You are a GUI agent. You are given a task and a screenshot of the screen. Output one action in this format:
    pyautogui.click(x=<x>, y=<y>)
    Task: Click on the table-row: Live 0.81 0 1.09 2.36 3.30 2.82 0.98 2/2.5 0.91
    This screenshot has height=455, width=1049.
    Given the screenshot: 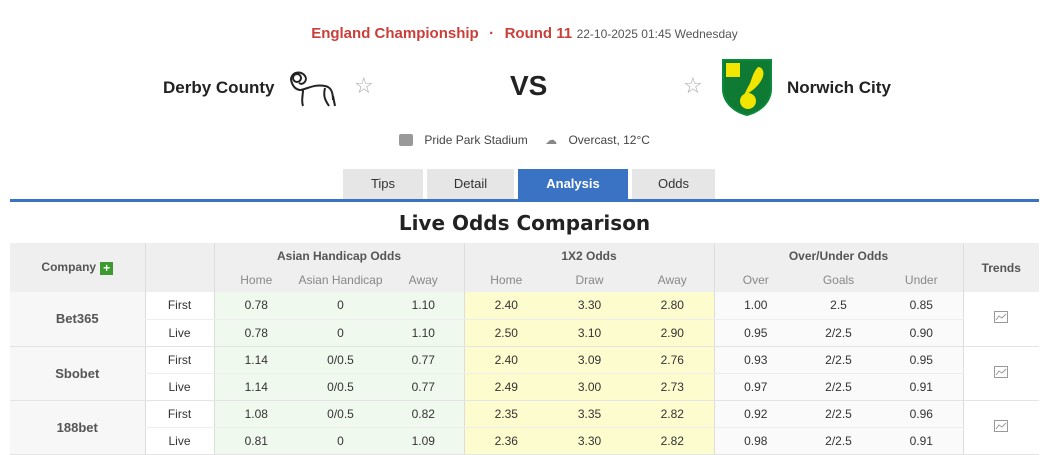 What is the action you would take?
    pyautogui.click(x=524, y=441)
    